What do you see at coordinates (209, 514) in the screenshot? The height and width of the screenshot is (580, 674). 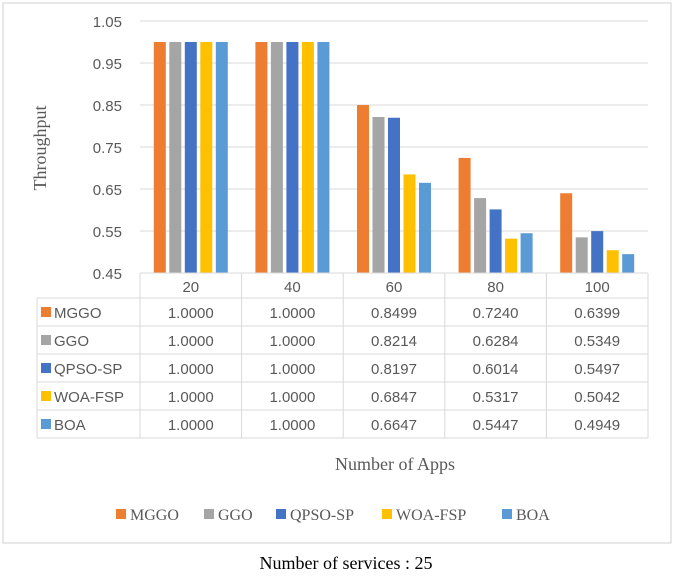 I see `legend-key-ggo` at bounding box center [209, 514].